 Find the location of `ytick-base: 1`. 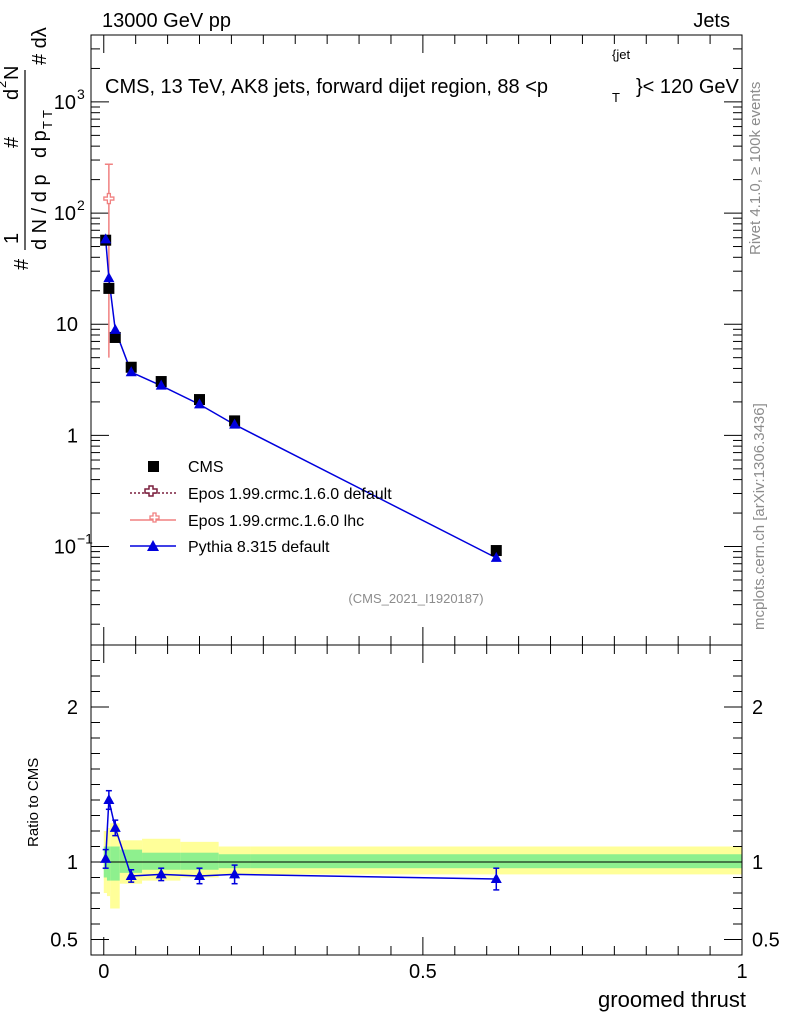

ytick-base: 1 is located at coordinates (72, 436).